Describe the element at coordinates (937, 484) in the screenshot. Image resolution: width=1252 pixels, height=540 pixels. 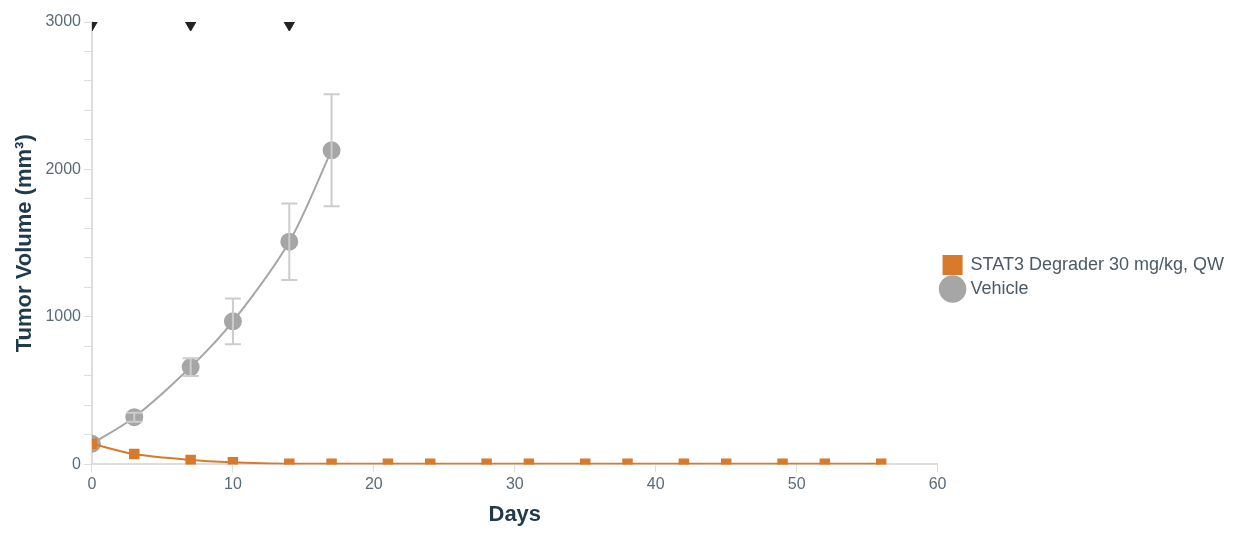
I see `x-tick-label: 60` at that location.